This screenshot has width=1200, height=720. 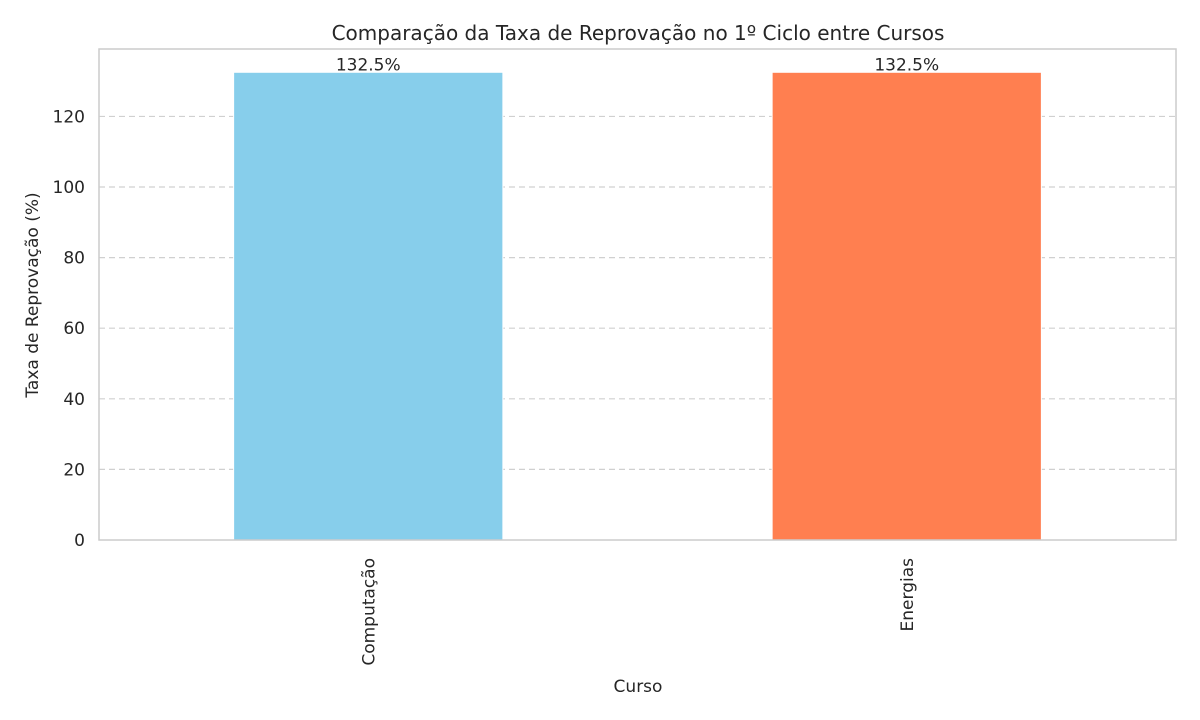 What do you see at coordinates (74, 259) in the screenshot?
I see `y-tick-label: 80` at bounding box center [74, 259].